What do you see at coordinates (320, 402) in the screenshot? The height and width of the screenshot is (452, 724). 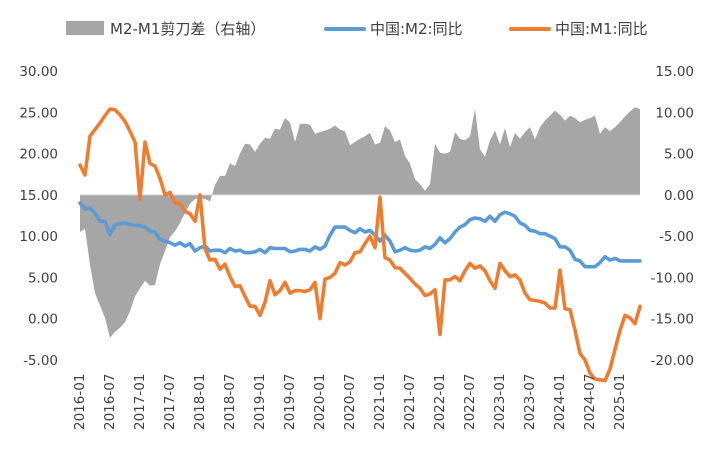 I see `x-axis-tick-label: 2020-01` at bounding box center [320, 402].